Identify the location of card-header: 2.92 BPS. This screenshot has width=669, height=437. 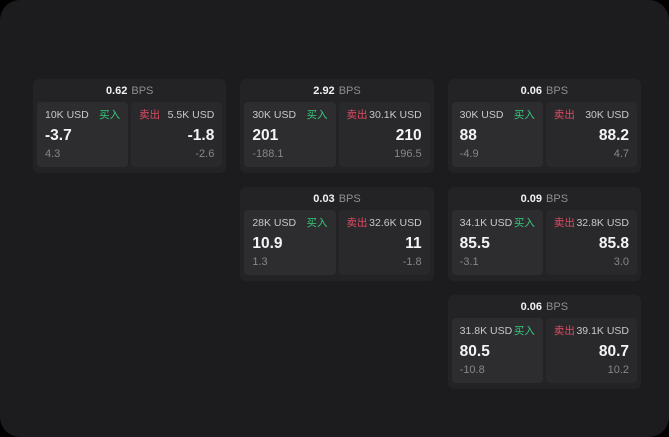
(336, 90).